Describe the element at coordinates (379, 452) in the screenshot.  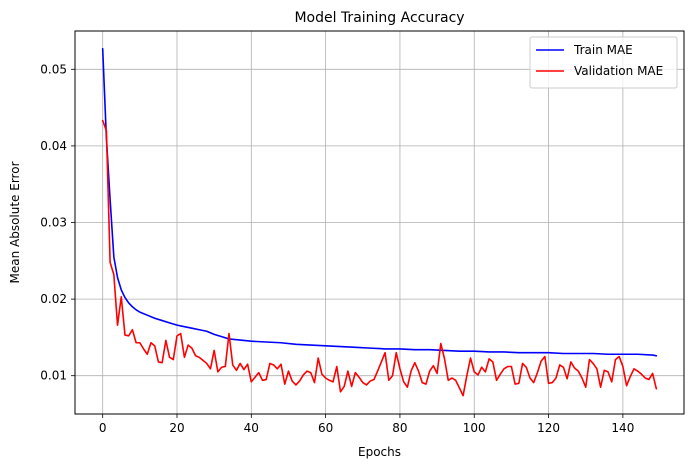
I see `x-axis-label: Epochs` at that location.